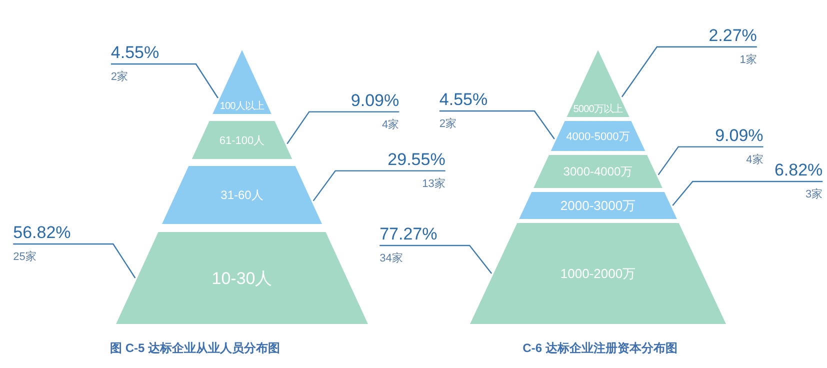  What do you see at coordinates (242, 278) in the screenshot?
I see `category-label: 10-30人` at bounding box center [242, 278].